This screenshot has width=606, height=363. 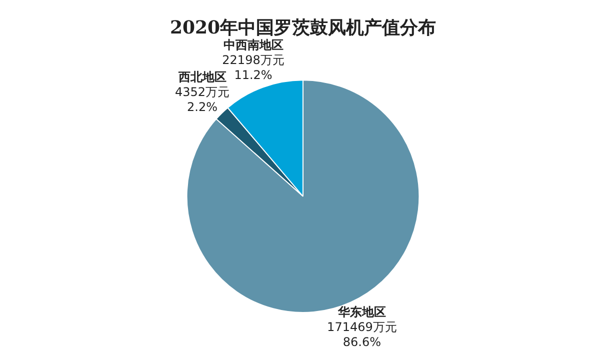 I want to click on data-label: 4352万元 2.2%, so click(x=202, y=99).